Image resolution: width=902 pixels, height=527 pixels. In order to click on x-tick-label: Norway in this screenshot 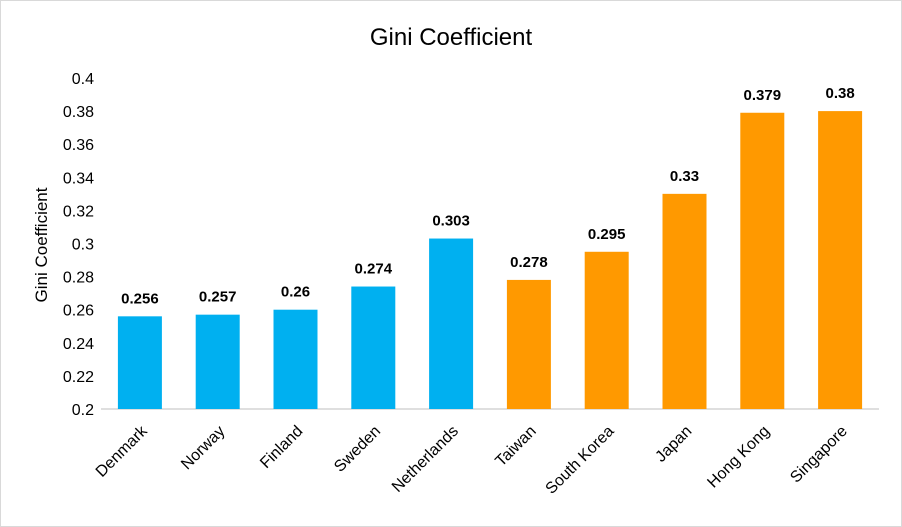, I will do `click(203, 448)`.